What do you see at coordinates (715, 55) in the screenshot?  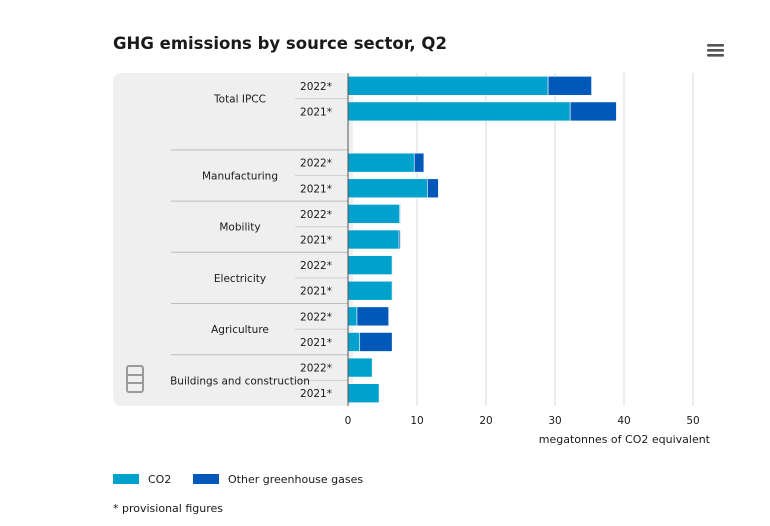 I see `menu-line-bottom` at bounding box center [715, 55].